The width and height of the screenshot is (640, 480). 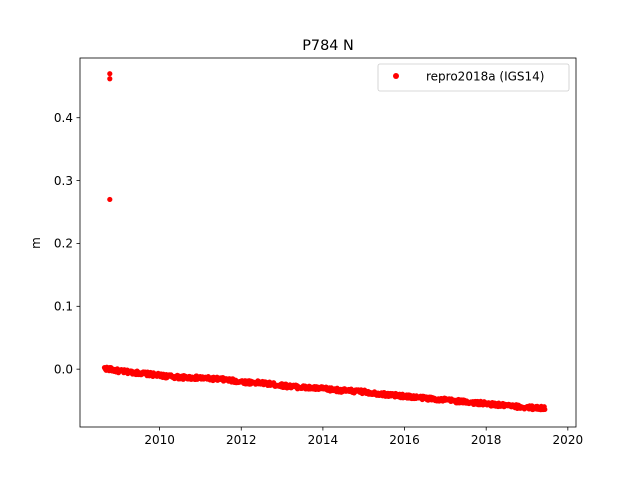 What do you see at coordinates (63, 181) in the screenshot?
I see `y-tick-label: 0.3` at bounding box center [63, 181].